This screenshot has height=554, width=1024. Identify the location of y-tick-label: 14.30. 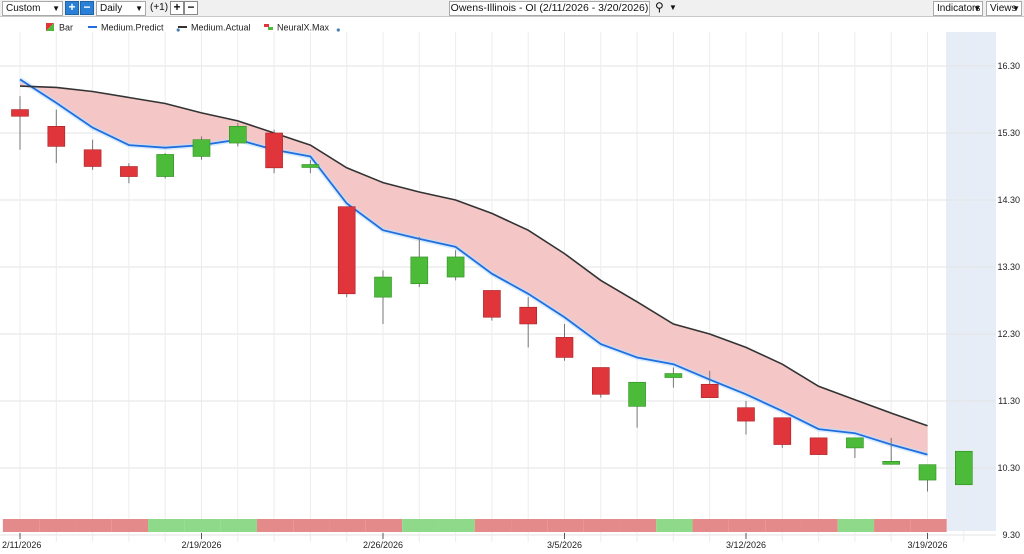
(1008, 200).